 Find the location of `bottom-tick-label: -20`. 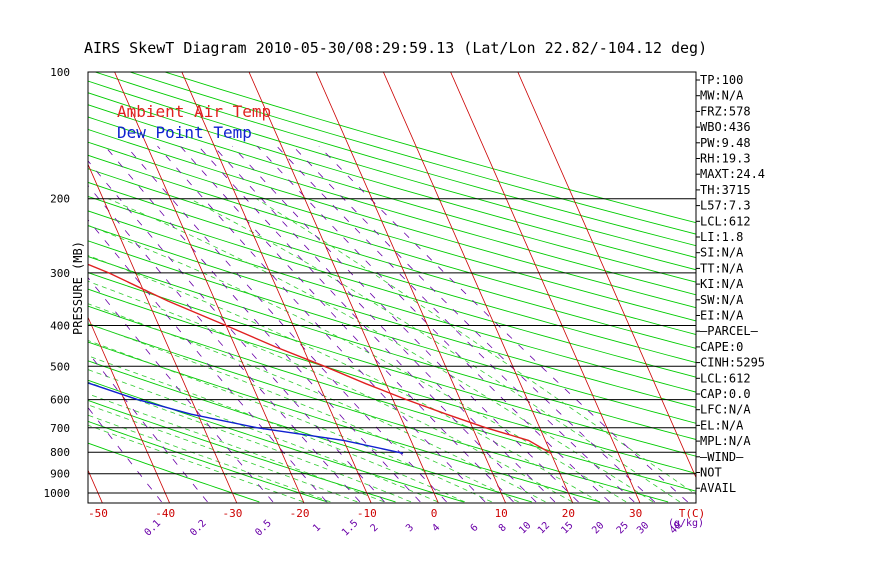

bottom-tick-label: -20 is located at coordinates (300, 513).